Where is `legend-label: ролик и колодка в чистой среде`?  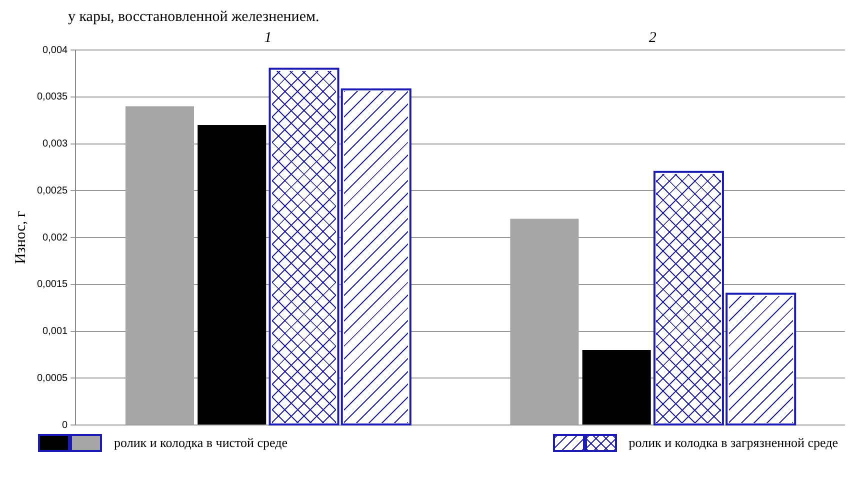
legend-label: ролик и колодка в чистой среде is located at coordinates (201, 443).